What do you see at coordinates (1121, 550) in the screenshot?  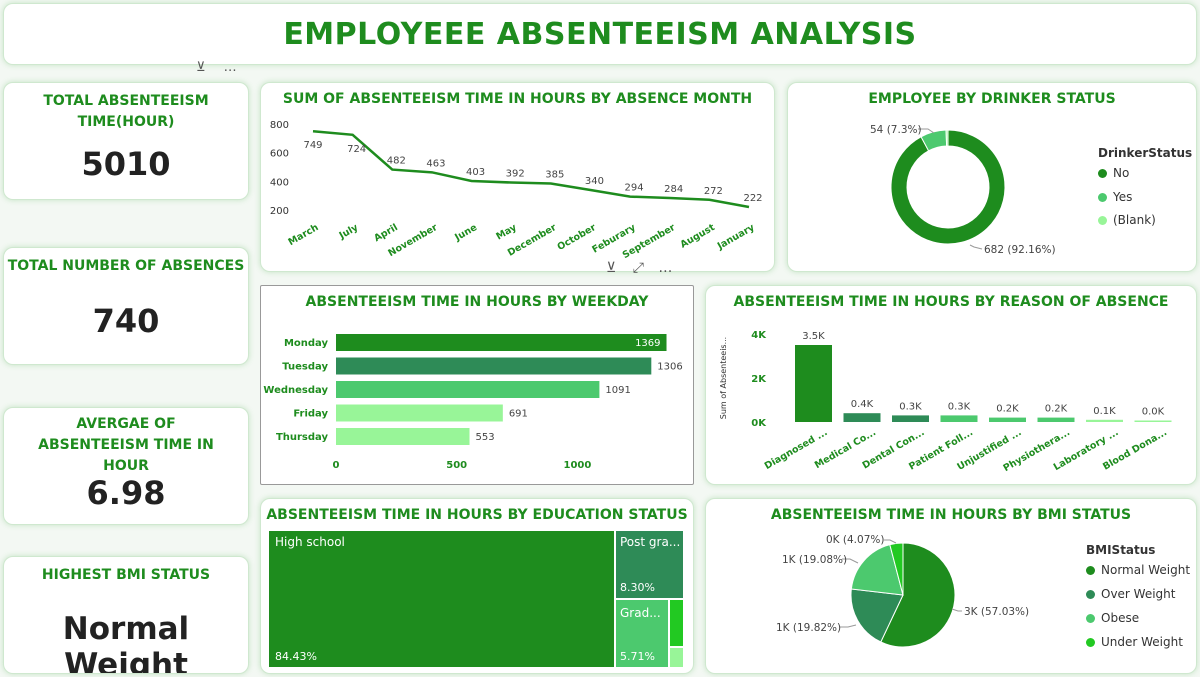 I see `bmi-legend-title: BMIStatus` at bounding box center [1121, 550].